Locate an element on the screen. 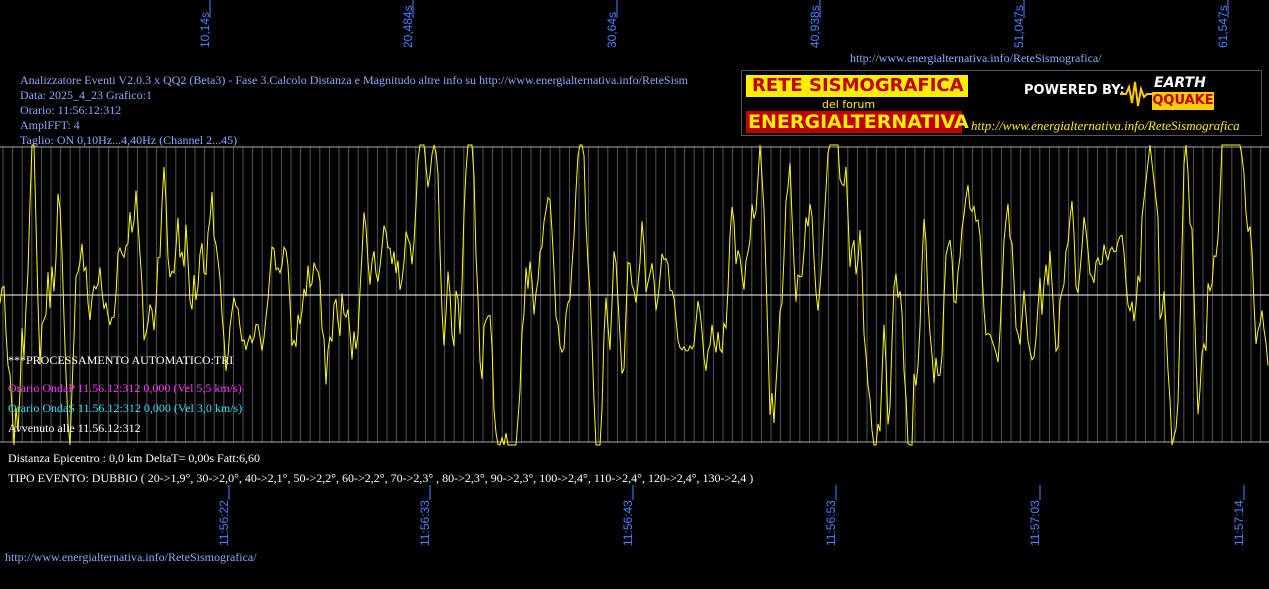  logo-brand-2: QQUAKE is located at coordinates (1183, 101).